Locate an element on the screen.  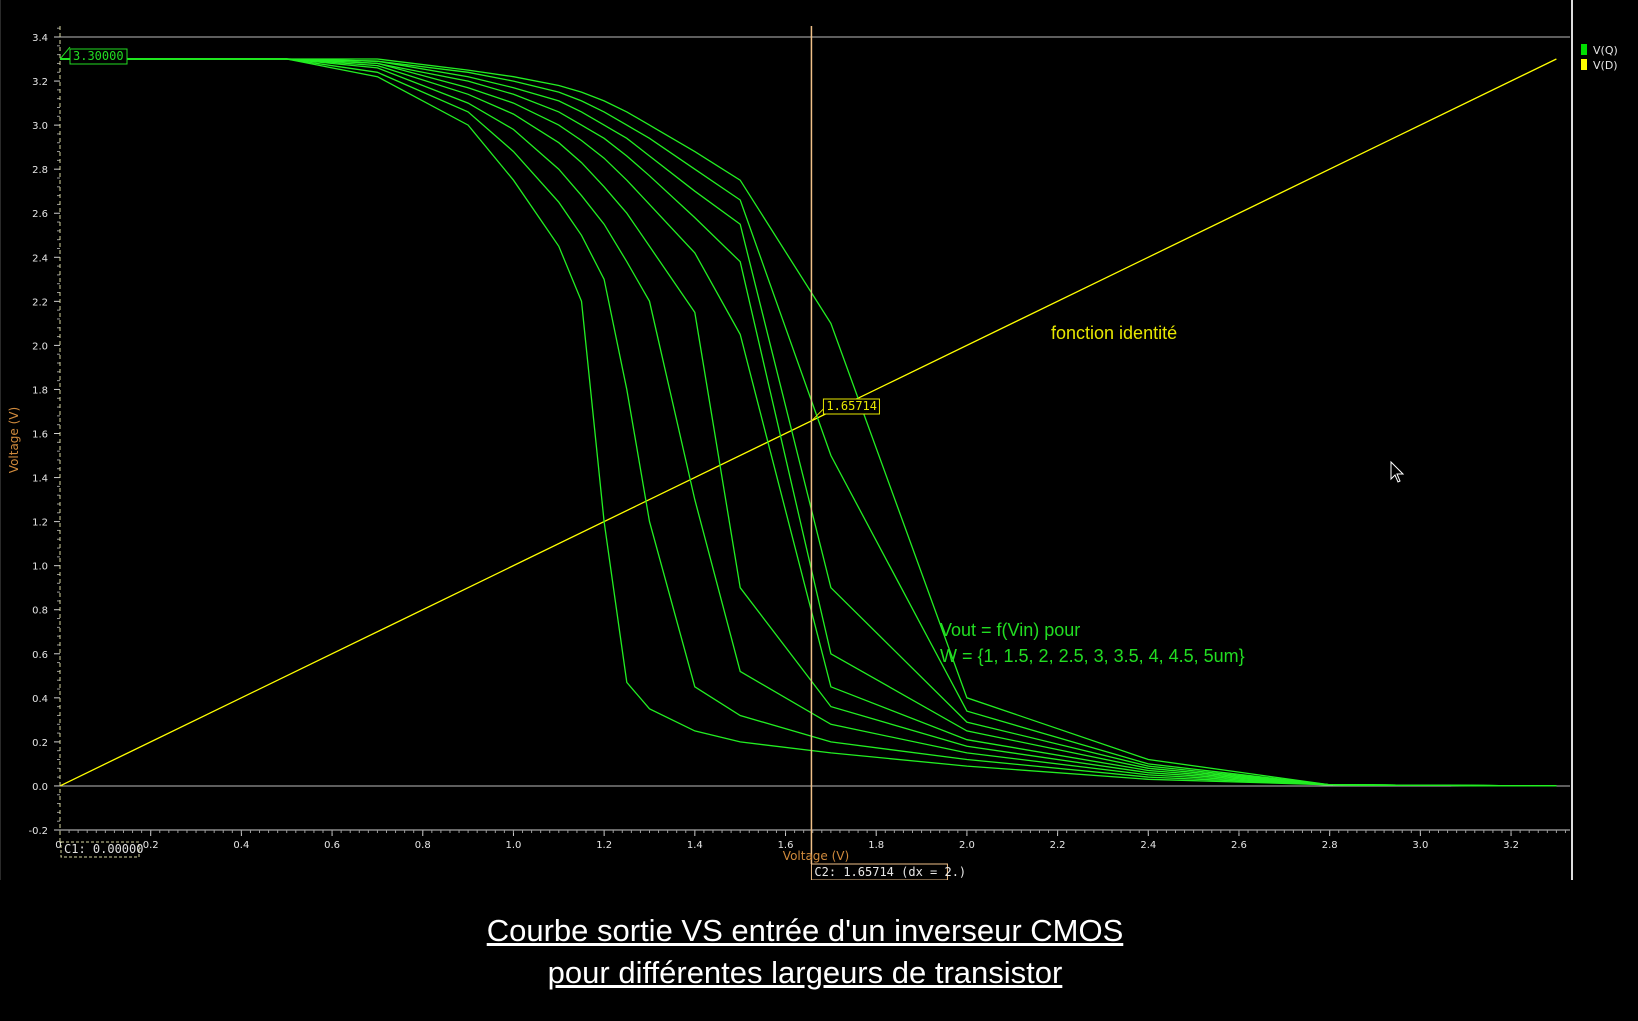
x-axis-title: Voltage (V) is located at coordinates (816, 856).